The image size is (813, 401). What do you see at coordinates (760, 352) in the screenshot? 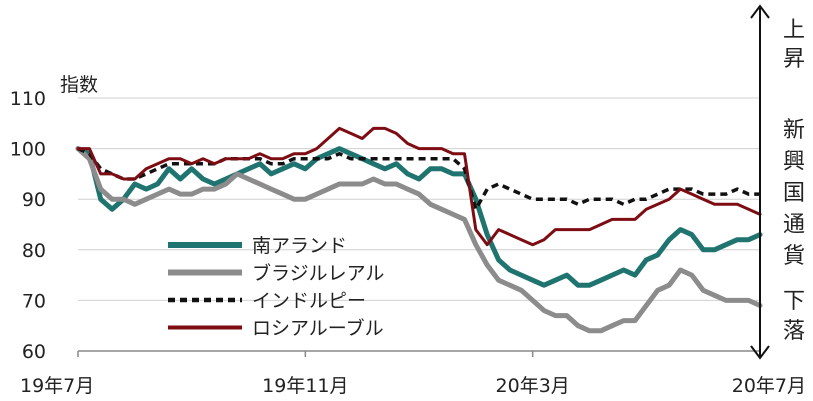
I see `arrow-down-icon` at bounding box center [760, 352].